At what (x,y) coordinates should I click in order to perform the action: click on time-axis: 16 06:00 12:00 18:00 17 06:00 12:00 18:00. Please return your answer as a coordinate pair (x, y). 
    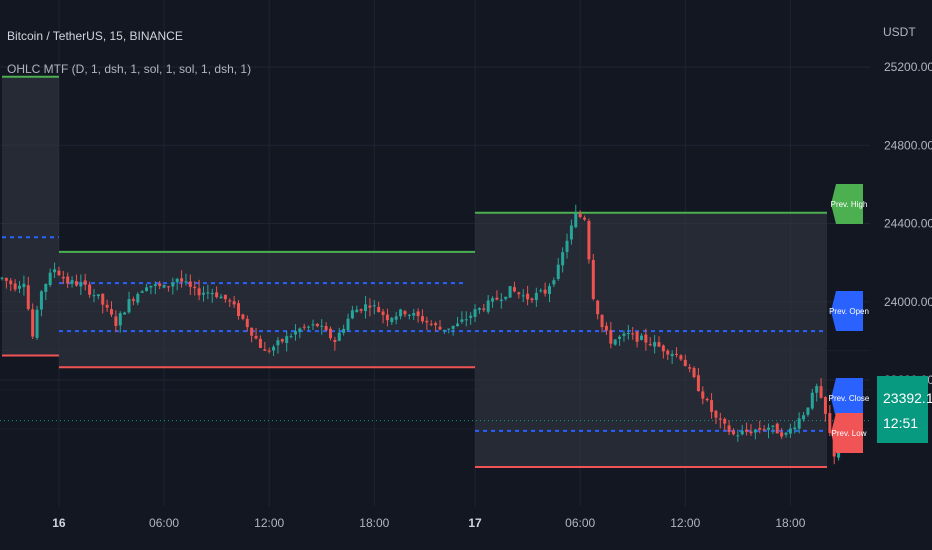
    Looking at the image, I should click on (428, 523).